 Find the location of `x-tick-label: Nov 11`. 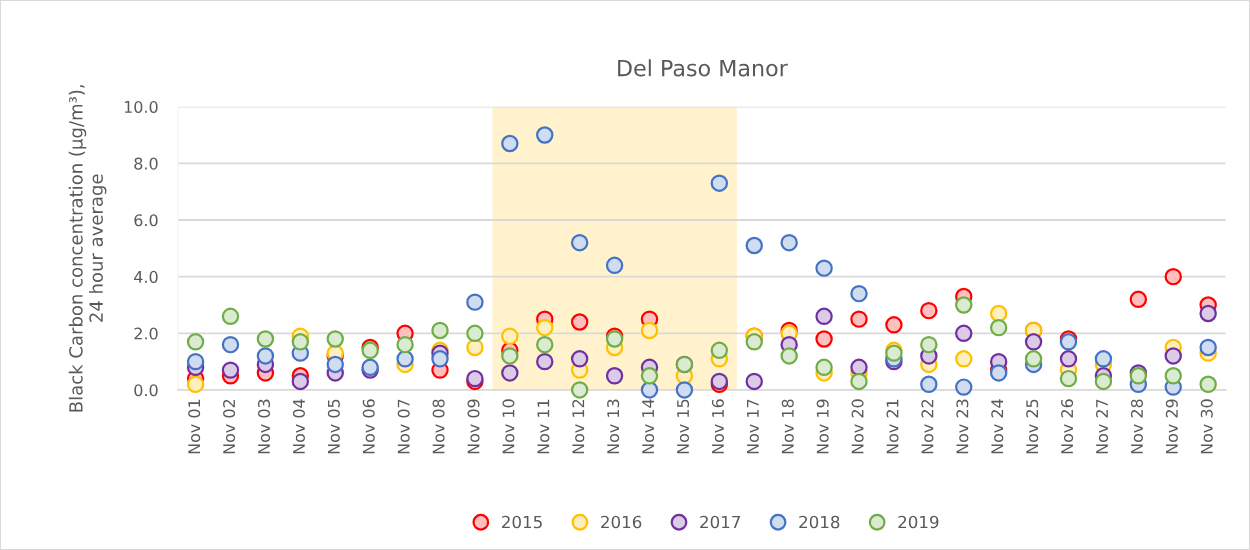

x-tick-label: Nov 11 is located at coordinates (543, 426).